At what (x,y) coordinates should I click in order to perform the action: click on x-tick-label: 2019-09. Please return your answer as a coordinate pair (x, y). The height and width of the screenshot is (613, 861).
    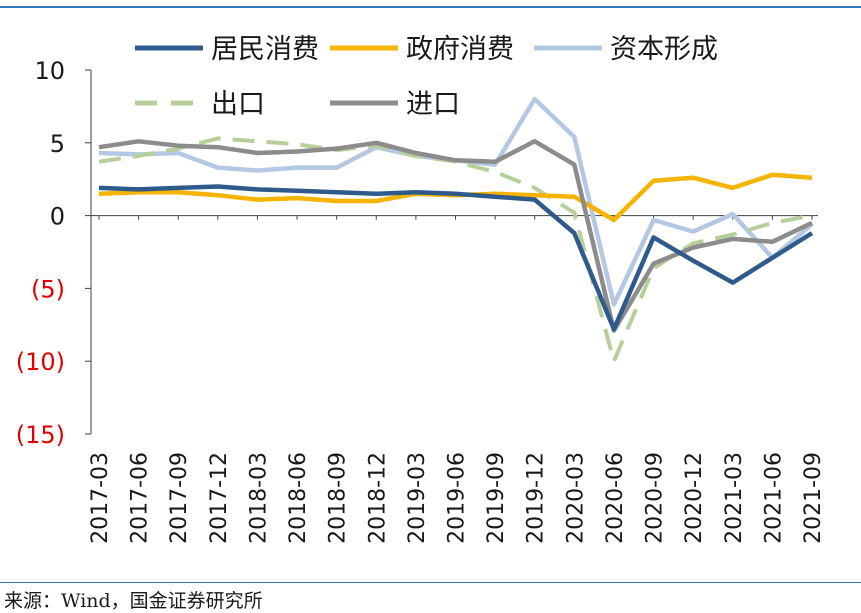
    Looking at the image, I should click on (496, 498).